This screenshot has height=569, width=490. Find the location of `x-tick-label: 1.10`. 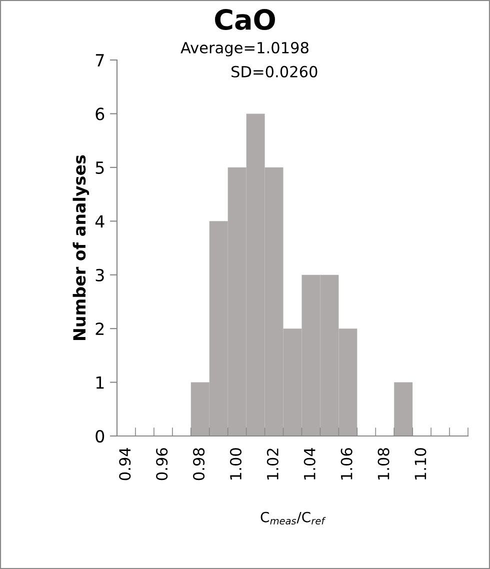

x-tick-label: 1.10 is located at coordinates (420, 464).